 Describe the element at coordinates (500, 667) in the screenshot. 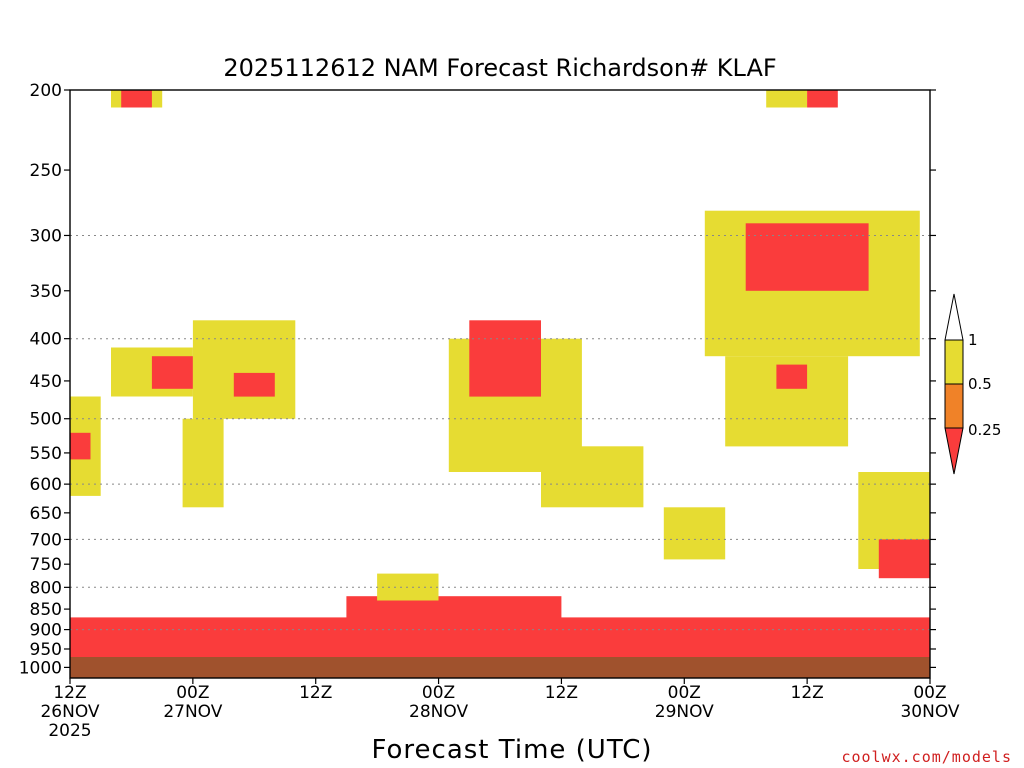

I see `ground-layer` at that location.